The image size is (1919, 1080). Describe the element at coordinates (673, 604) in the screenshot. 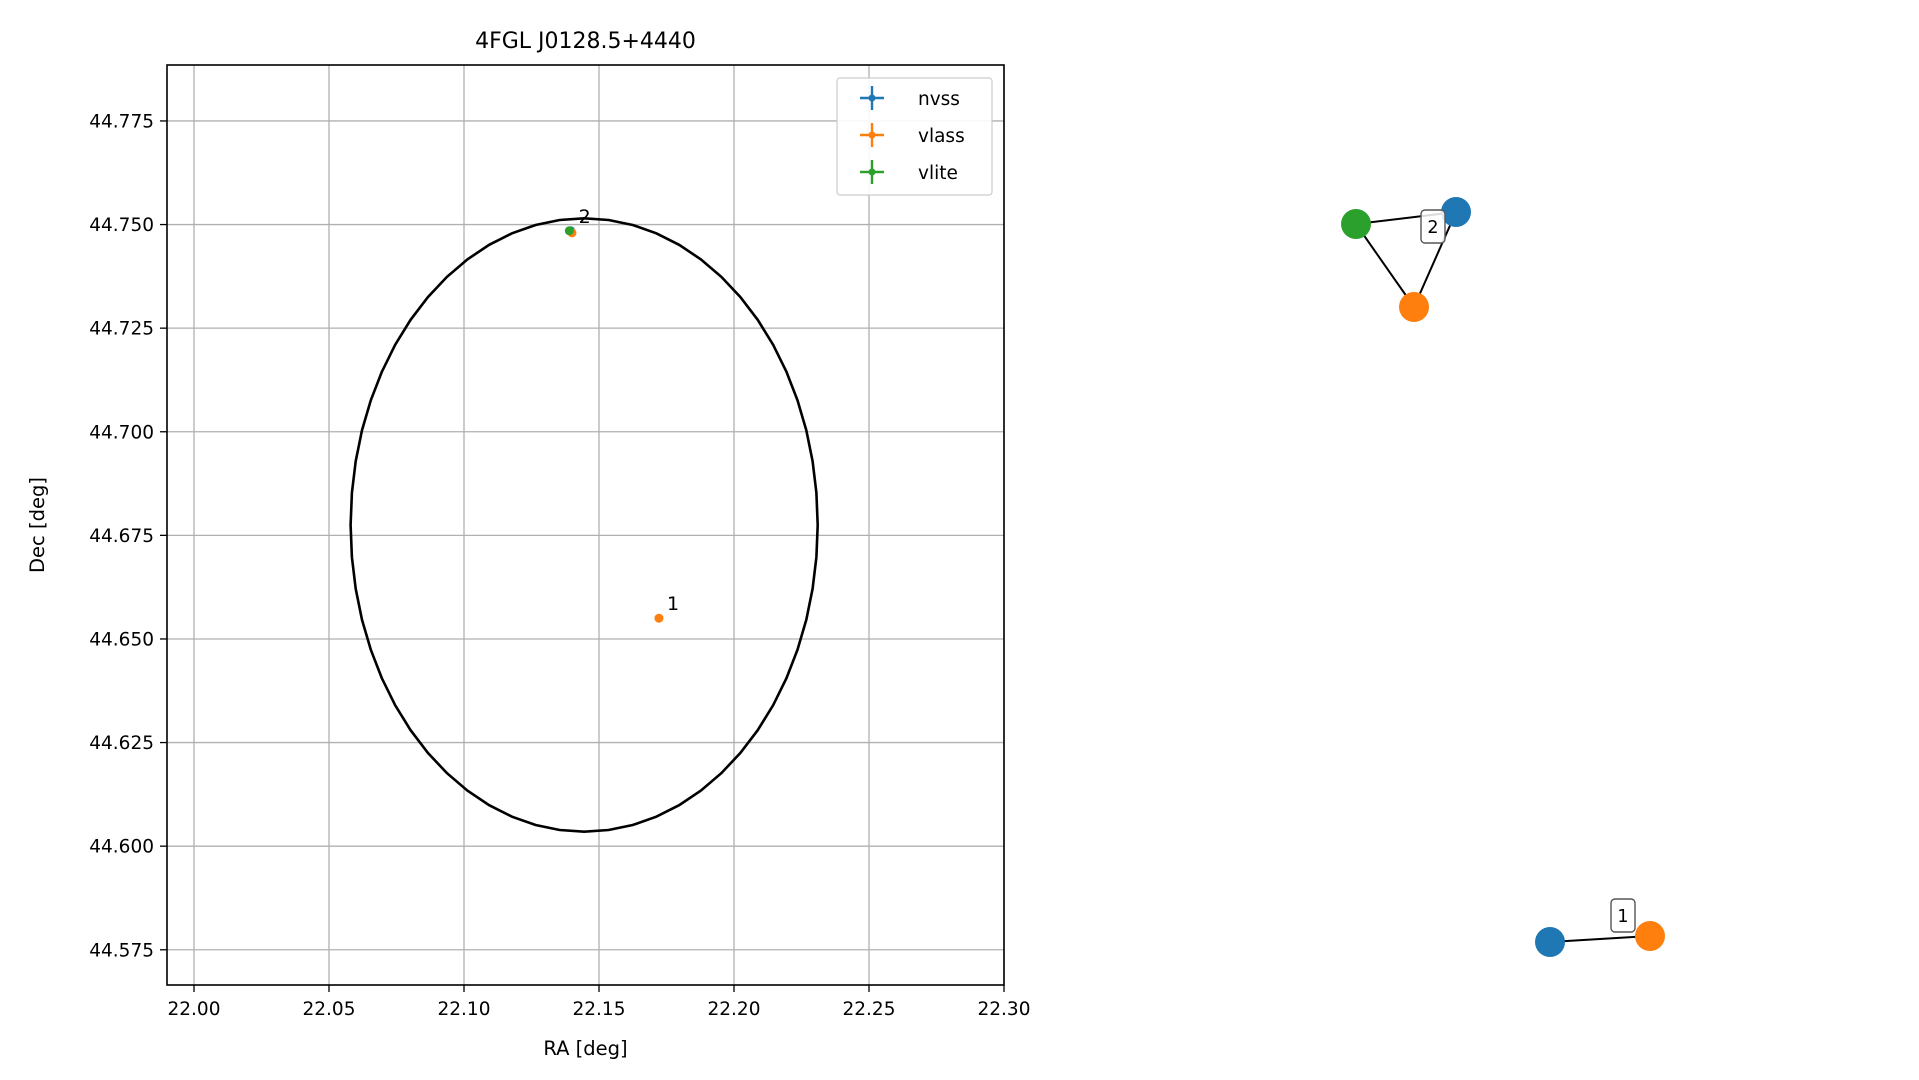

I see `point-label: 1` at that location.